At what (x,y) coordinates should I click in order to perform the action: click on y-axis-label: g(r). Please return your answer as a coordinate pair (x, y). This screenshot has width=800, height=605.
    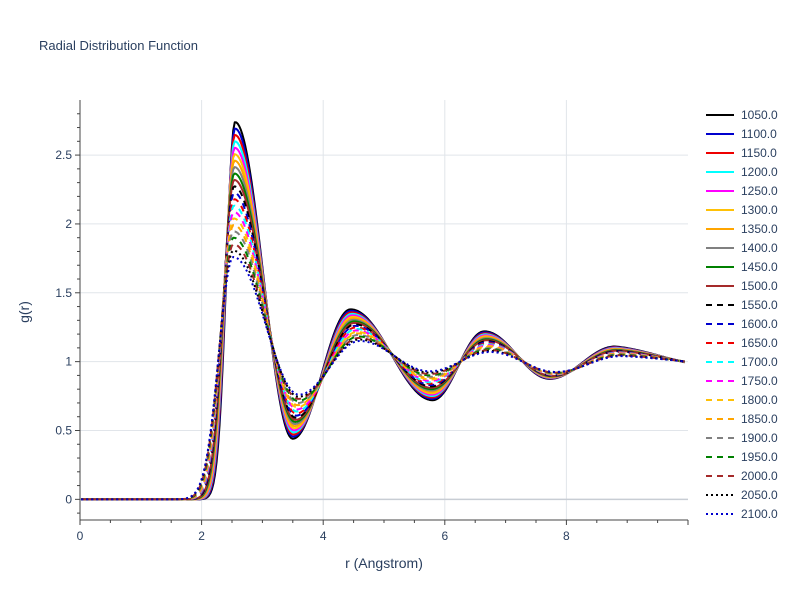
    Looking at the image, I should click on (24, 312).